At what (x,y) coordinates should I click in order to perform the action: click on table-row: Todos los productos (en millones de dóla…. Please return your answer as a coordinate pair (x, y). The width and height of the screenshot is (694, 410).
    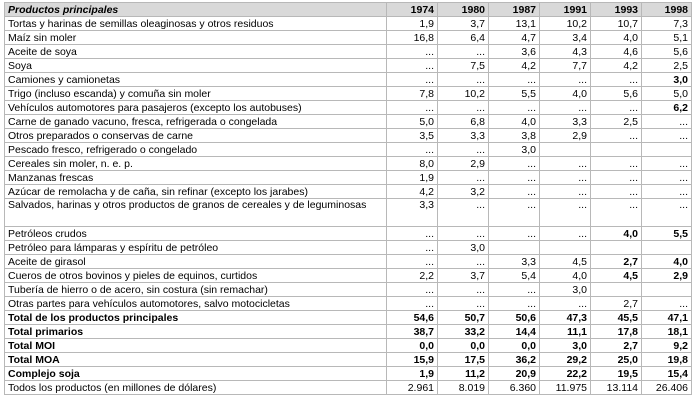
    Looking at the image, I should click on (348, 387).